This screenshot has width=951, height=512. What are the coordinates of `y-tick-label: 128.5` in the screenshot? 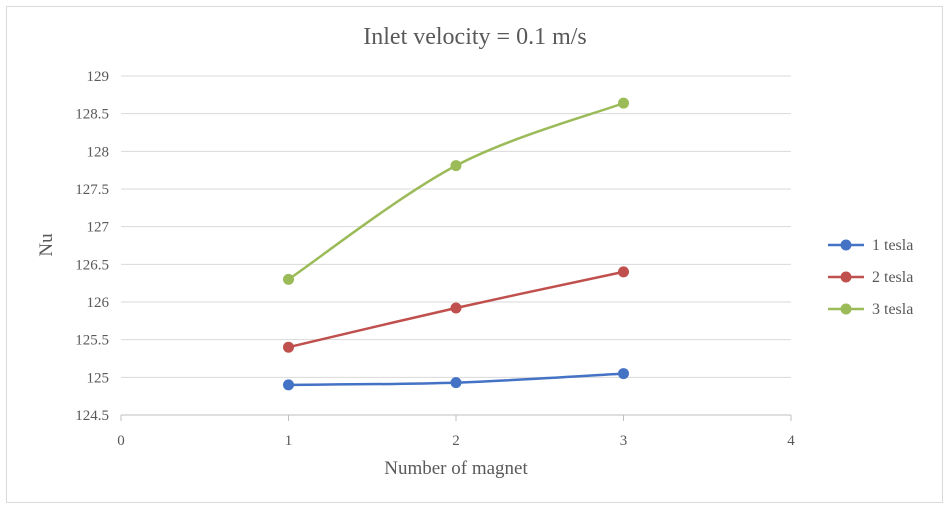 It's located at (92, 115).